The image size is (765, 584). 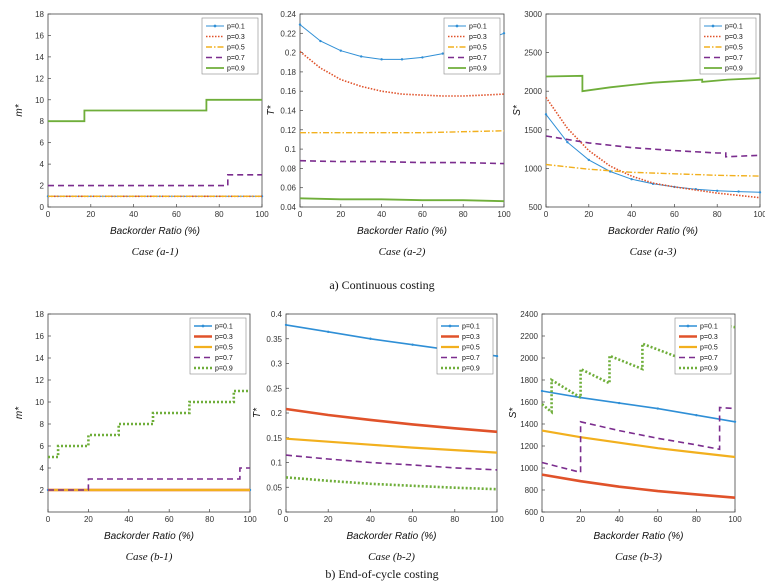 What do you see at coordinates (381, 285) in the screenshot?
I see `group-caption-a: a) Continuous costing` at bounding box center [381, 285].